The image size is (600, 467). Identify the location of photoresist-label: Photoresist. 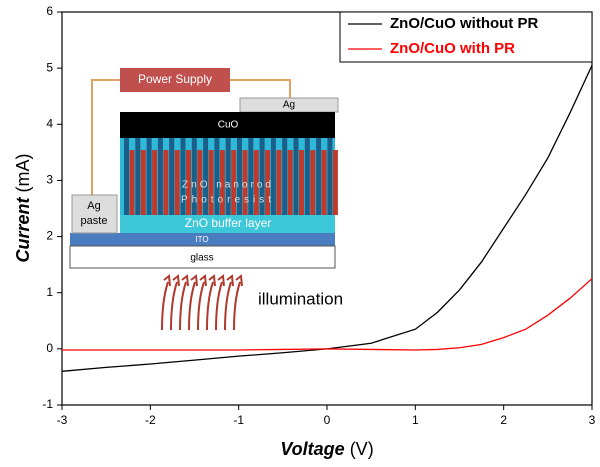
(228, 200).